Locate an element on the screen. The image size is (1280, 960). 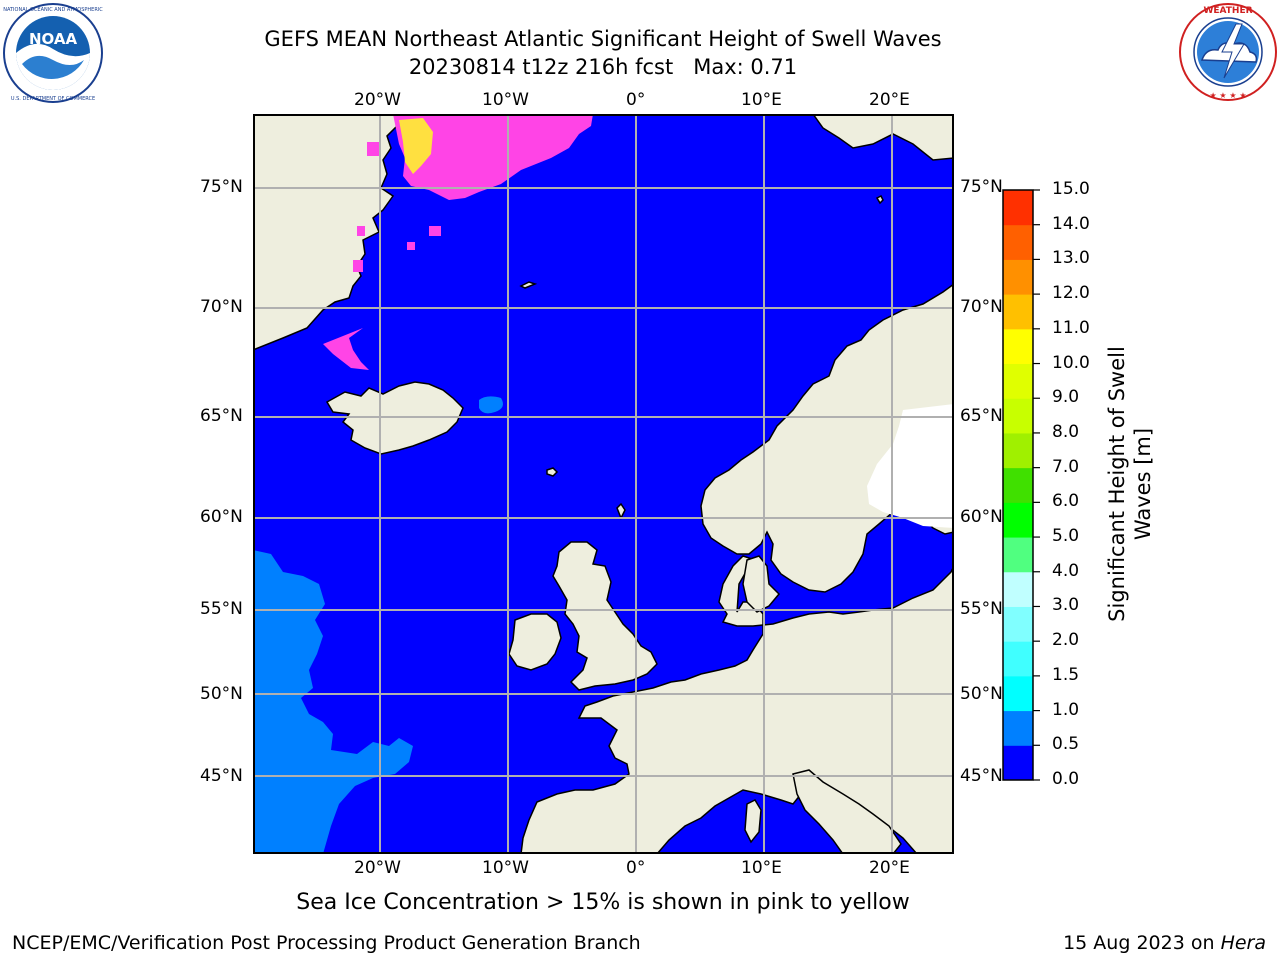
colorbar-tick-label: 7.0 is located at coordinates (1066, 466).